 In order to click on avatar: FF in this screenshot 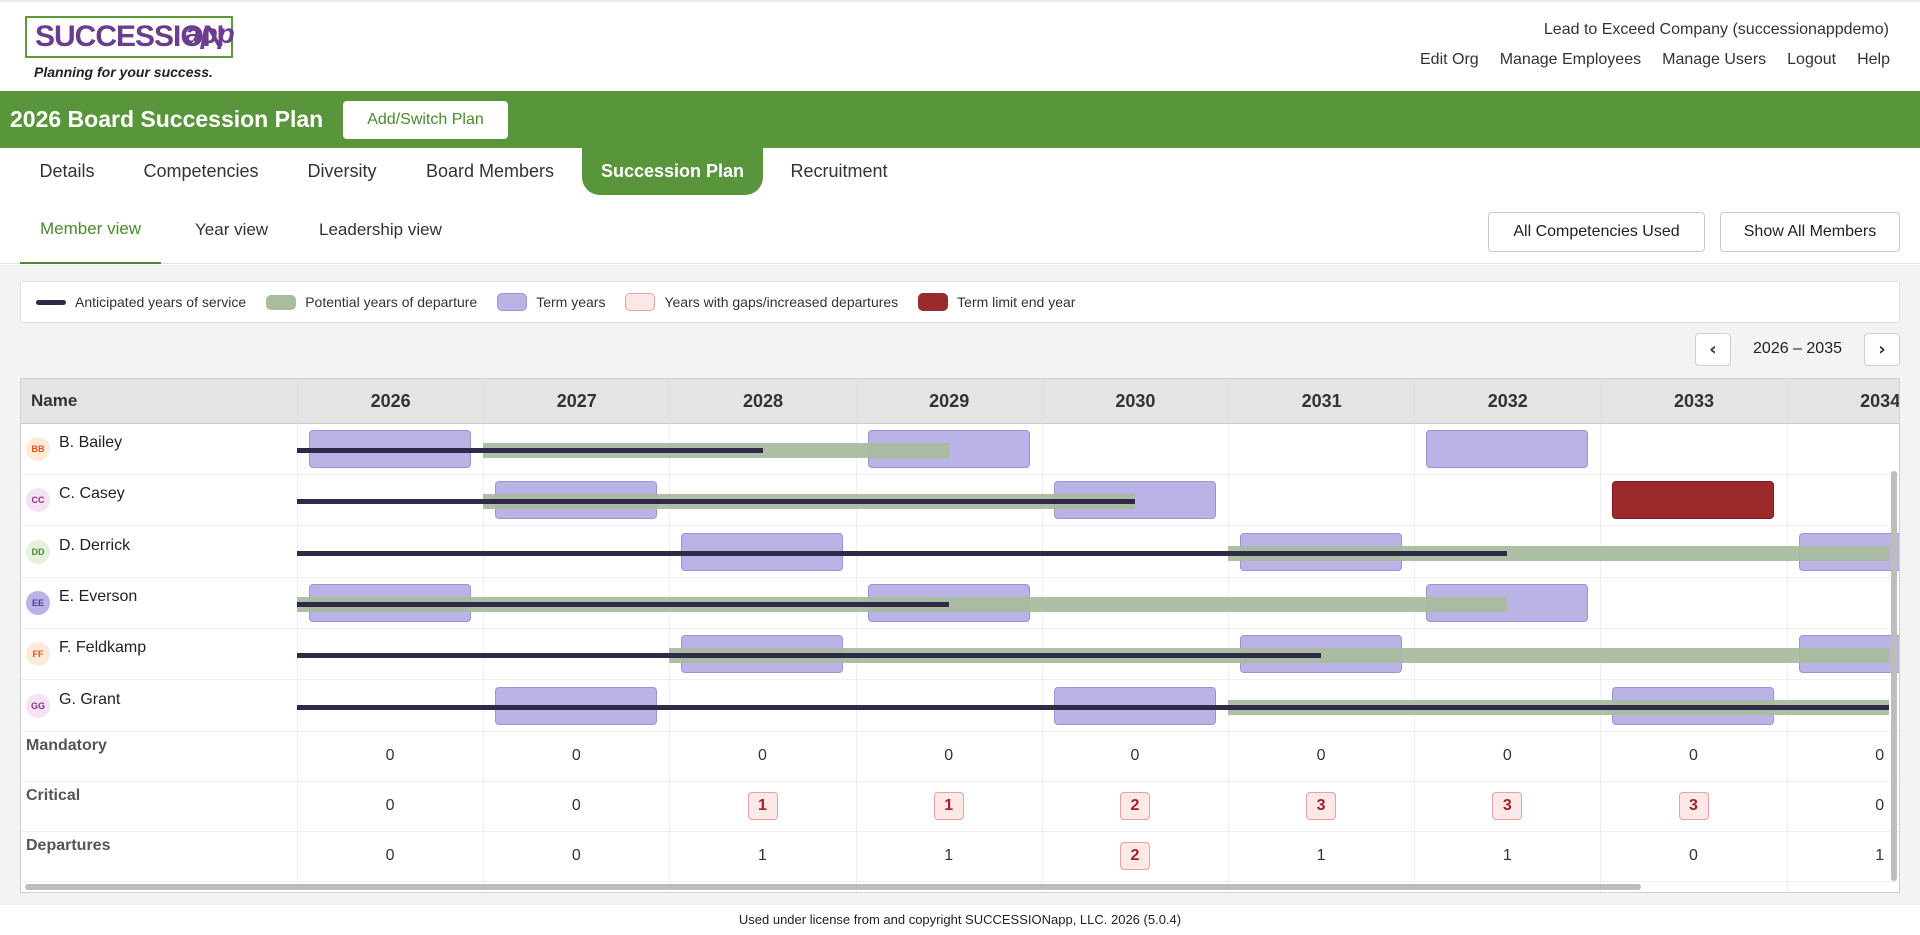, I will do `click(38, 654)`.